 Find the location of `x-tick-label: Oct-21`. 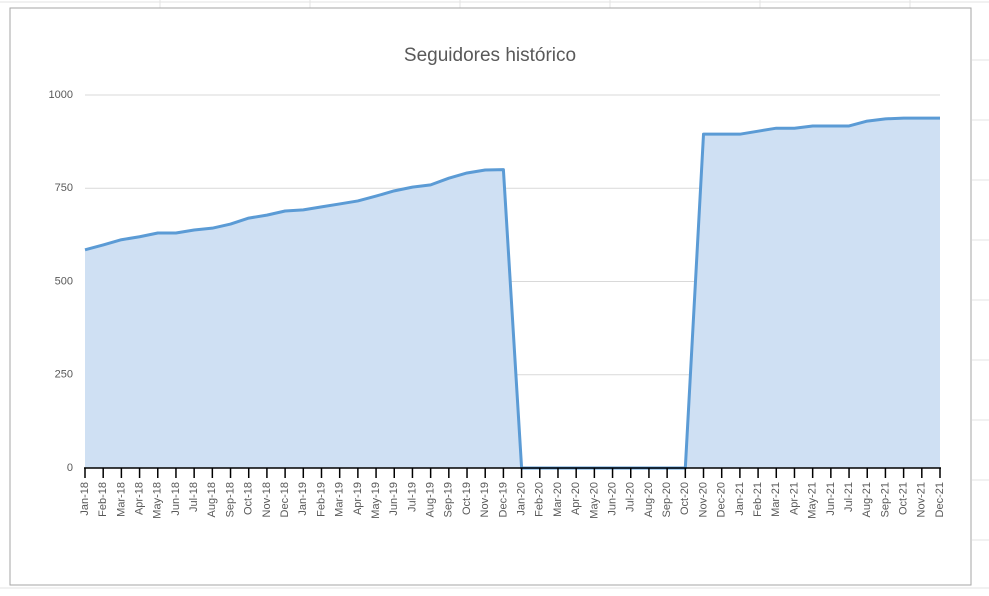

x-tick-label: Oct-21 is located at coordinates (904, 498).